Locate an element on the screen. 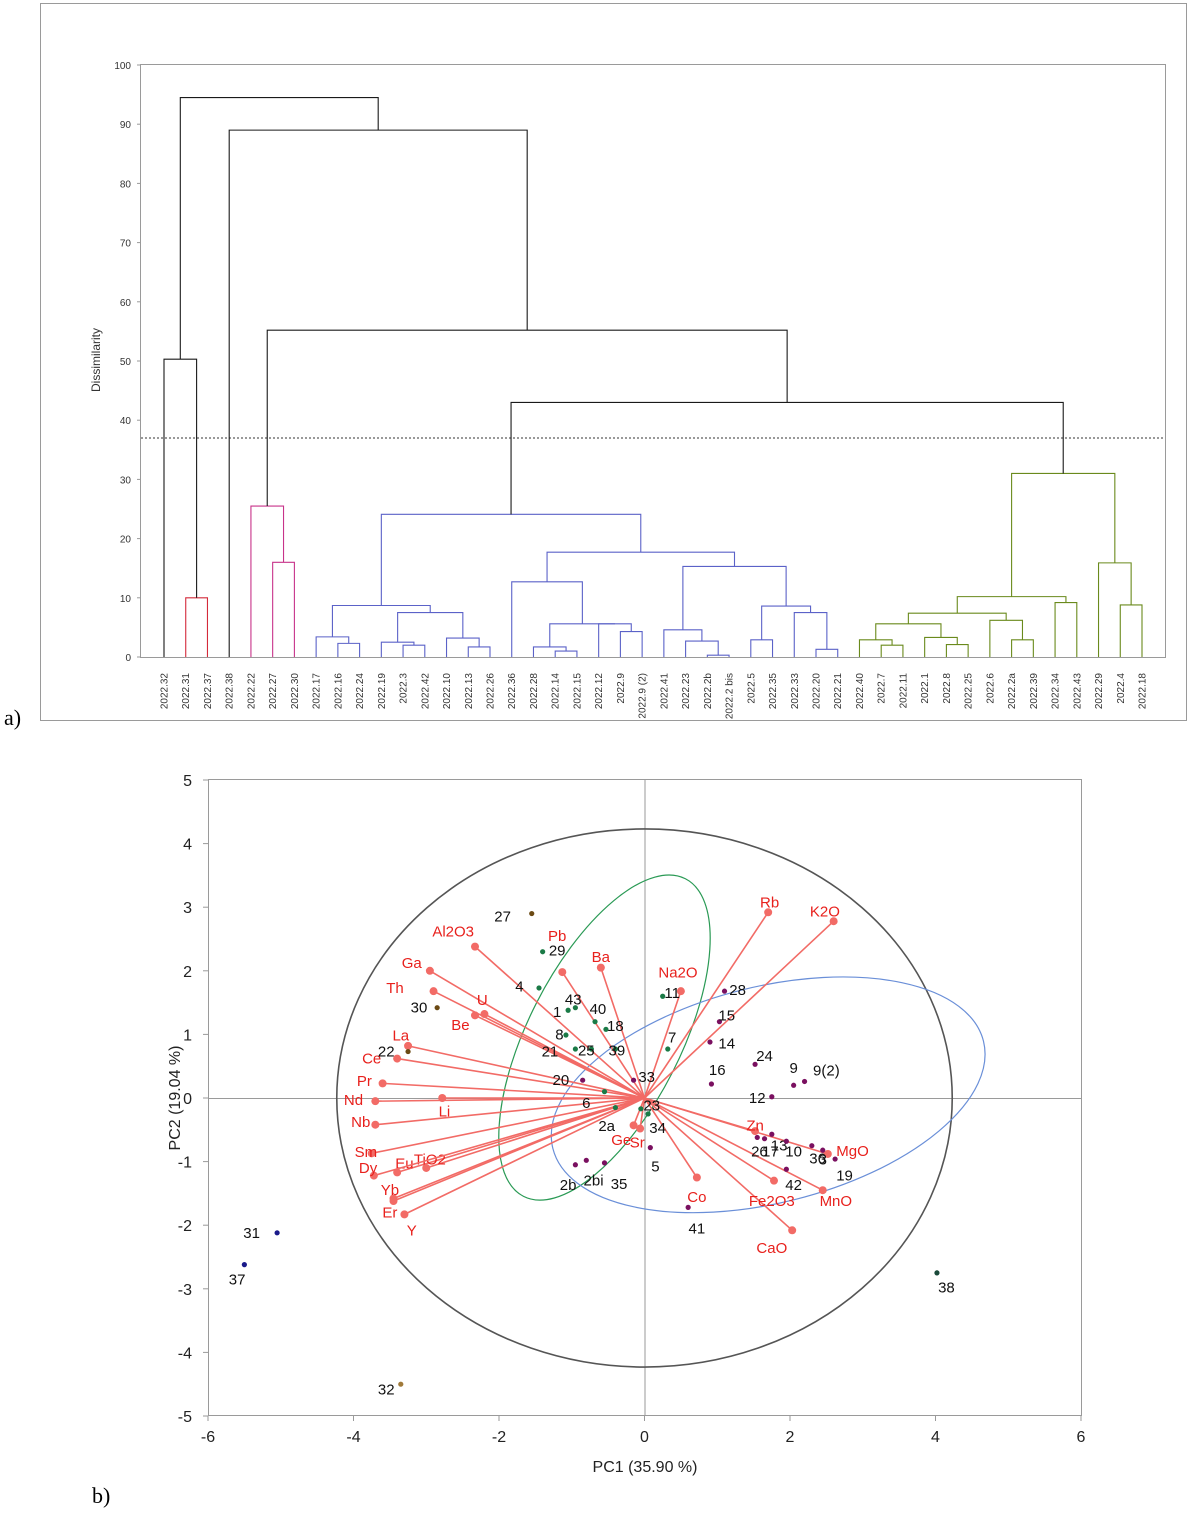 The height and width of the screenshot is (1513, 1189). observation-label: 35 is located at coordinates (619, 1184).